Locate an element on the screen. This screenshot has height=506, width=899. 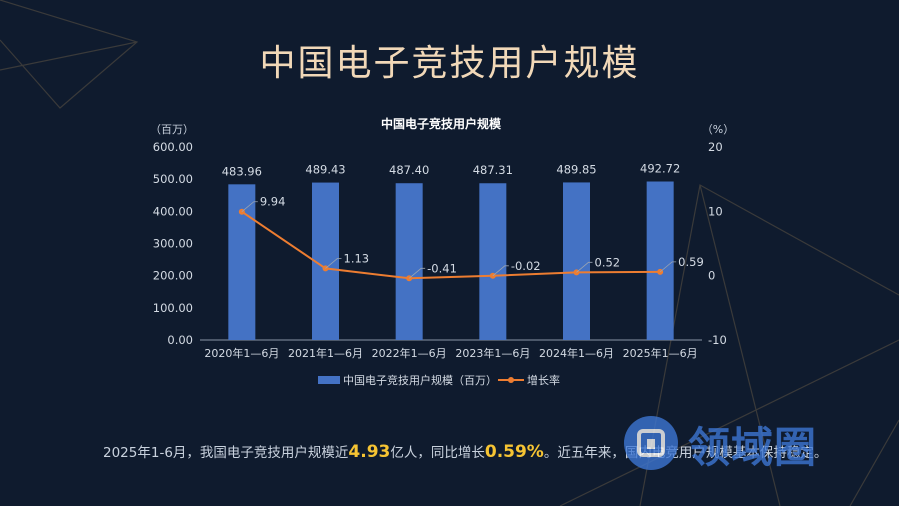
bar-data-label: 489.85 is located at coordinates (576, 169).